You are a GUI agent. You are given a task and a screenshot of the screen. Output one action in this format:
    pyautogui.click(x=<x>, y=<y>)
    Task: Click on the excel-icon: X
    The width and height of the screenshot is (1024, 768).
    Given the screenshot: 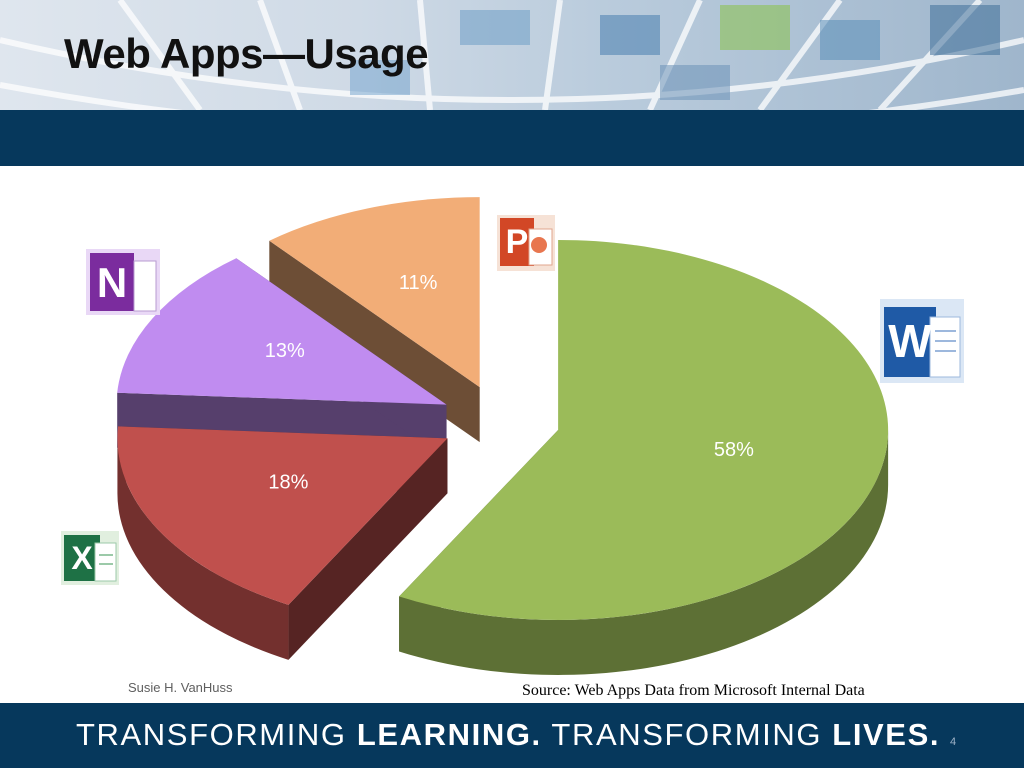 What is the action you would take?
    pyautogui.click(x=90, y=558)
    